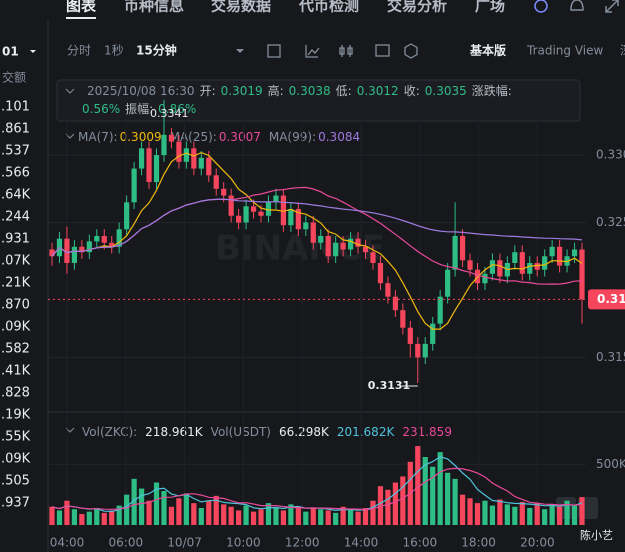 This screenshot has width=625, height=552. I want to click on user-tag: 陈小艺, so click(596, 535).